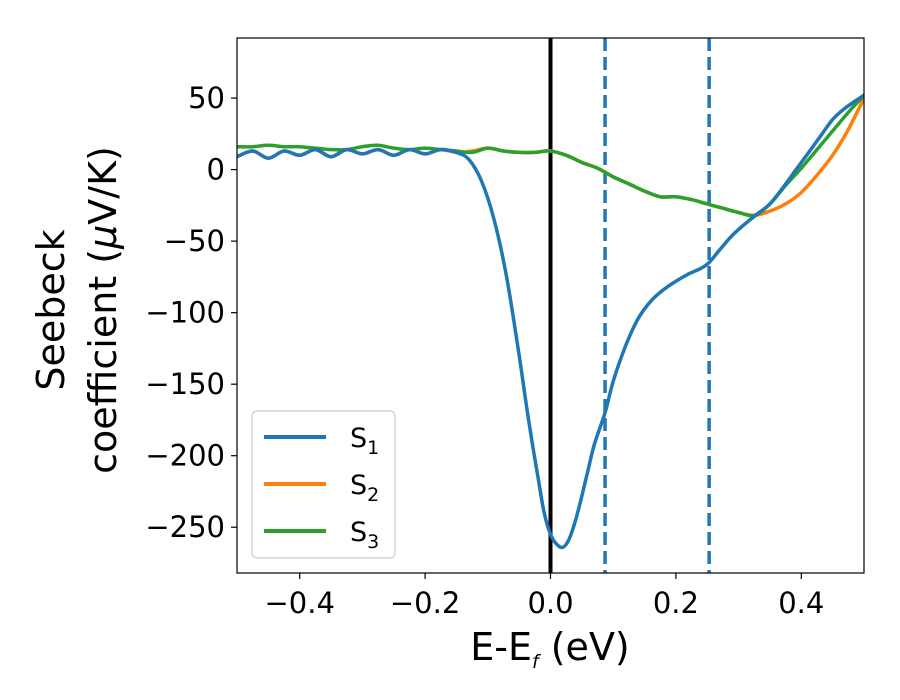 Image resolution: width=900 pixels, height=700 pixels. Describe the element at coordinates (629, 305) in the screenshot. I see `vertical-reference-lines` at that location.